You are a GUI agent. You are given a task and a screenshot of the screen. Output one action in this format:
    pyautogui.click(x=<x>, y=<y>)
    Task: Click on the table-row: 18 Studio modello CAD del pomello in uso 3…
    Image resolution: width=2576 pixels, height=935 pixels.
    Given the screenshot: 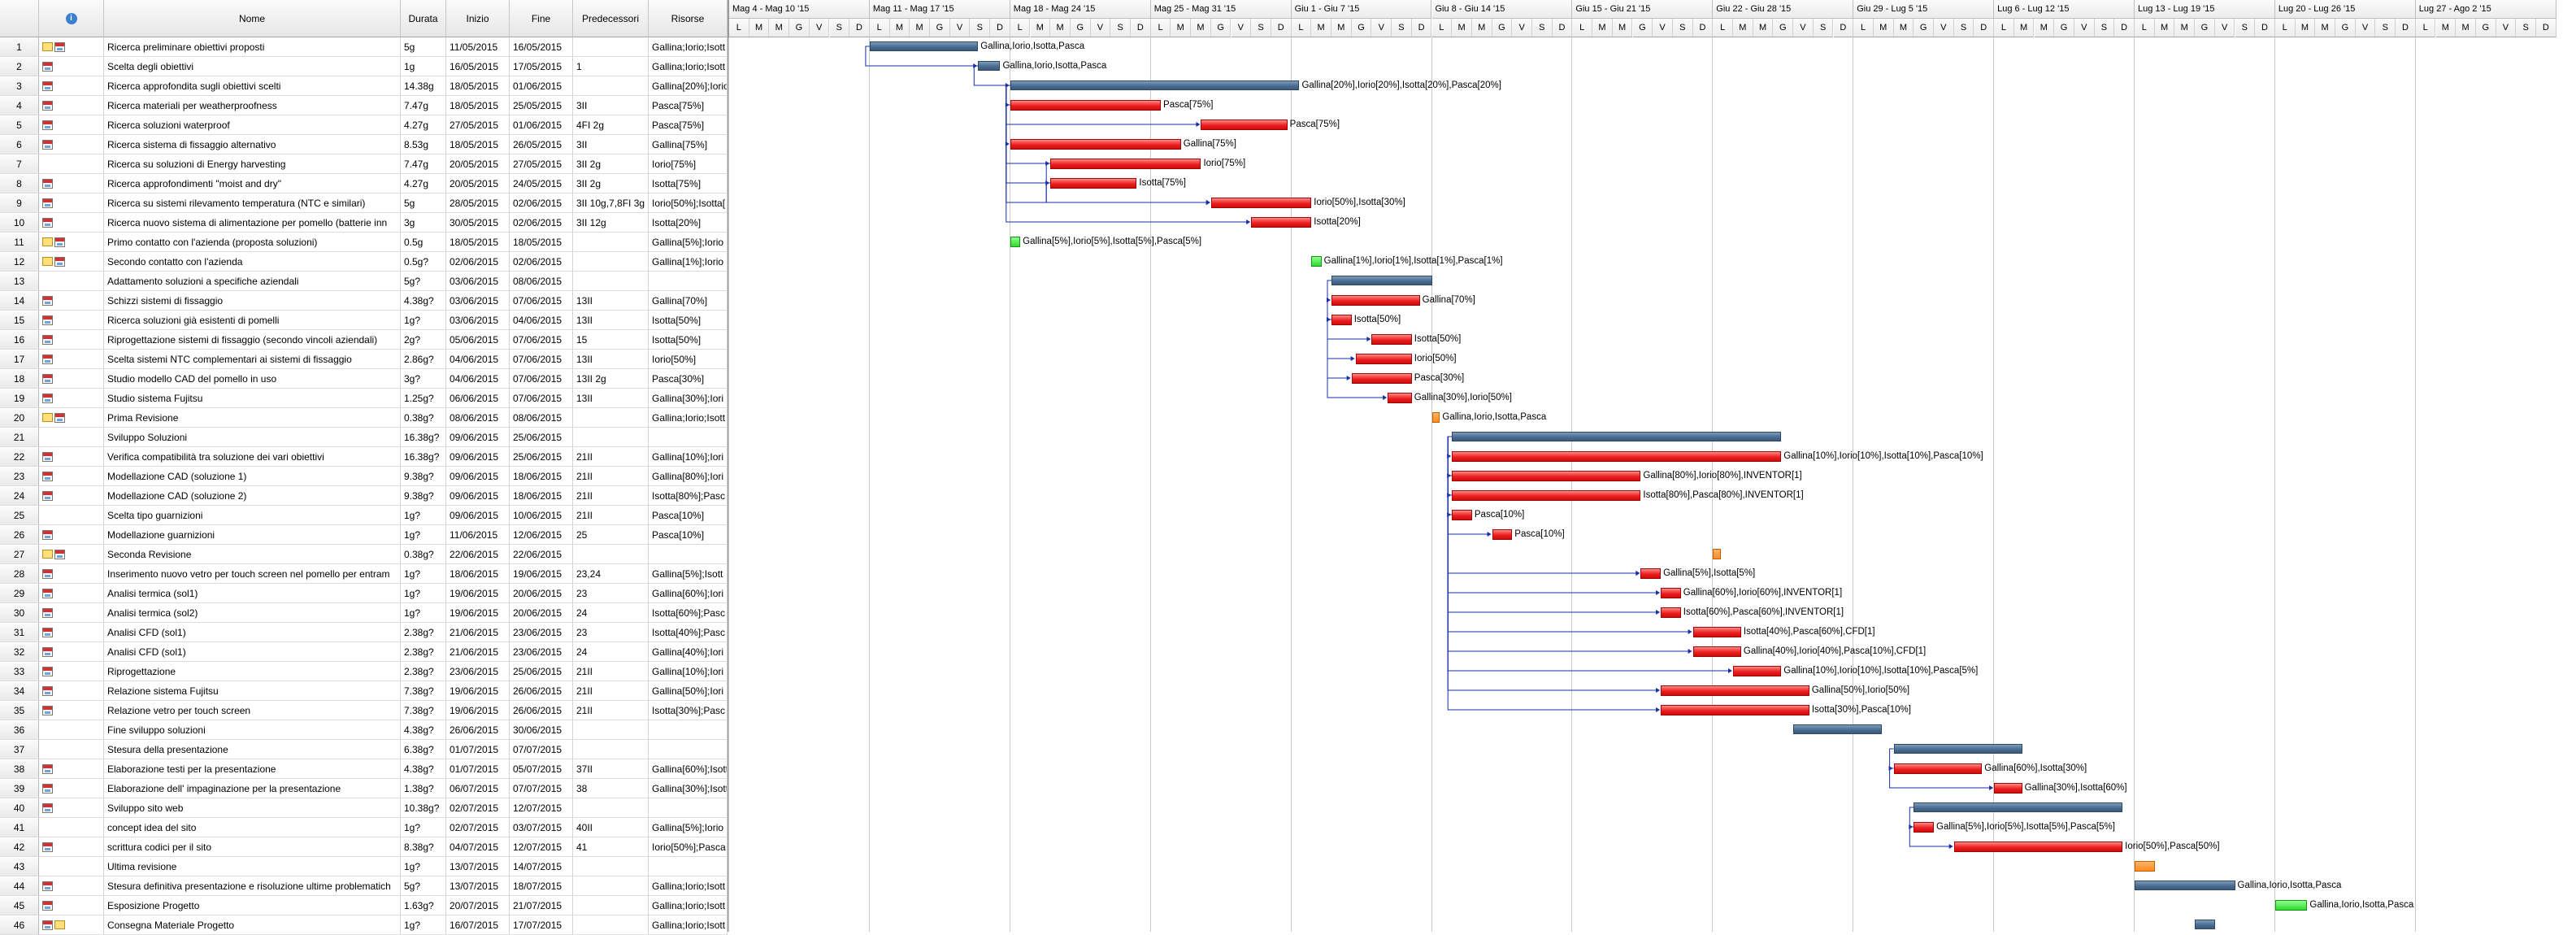 What is the action you would take?
    pyautogui.click(x=364, y=379)
    